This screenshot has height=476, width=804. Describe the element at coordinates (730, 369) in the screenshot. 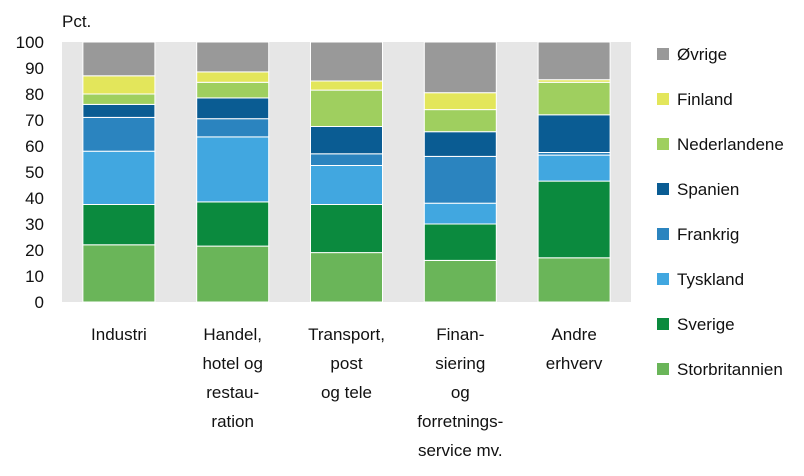

I see `legend-label: Storbritannien` at that location.